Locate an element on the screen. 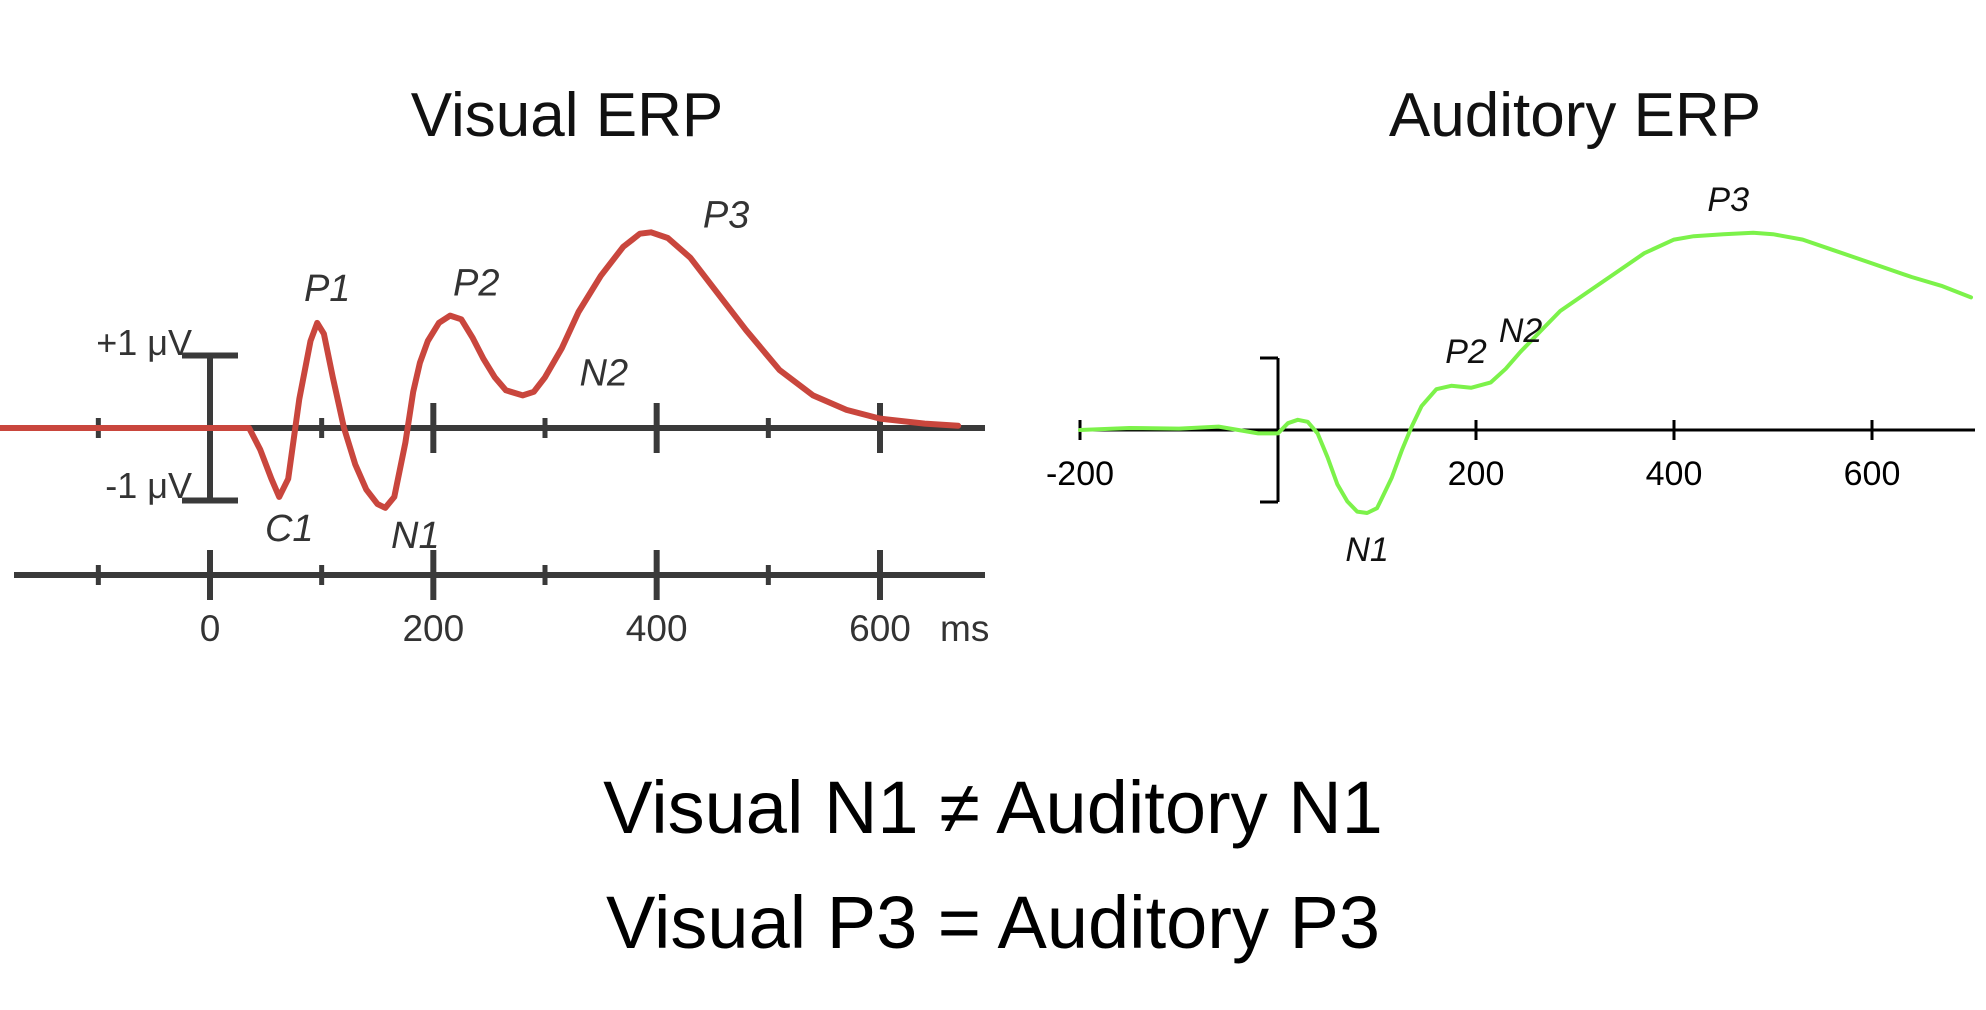  minus-1-microvolt-label: -1 μV is located at coordinates (148, 485).